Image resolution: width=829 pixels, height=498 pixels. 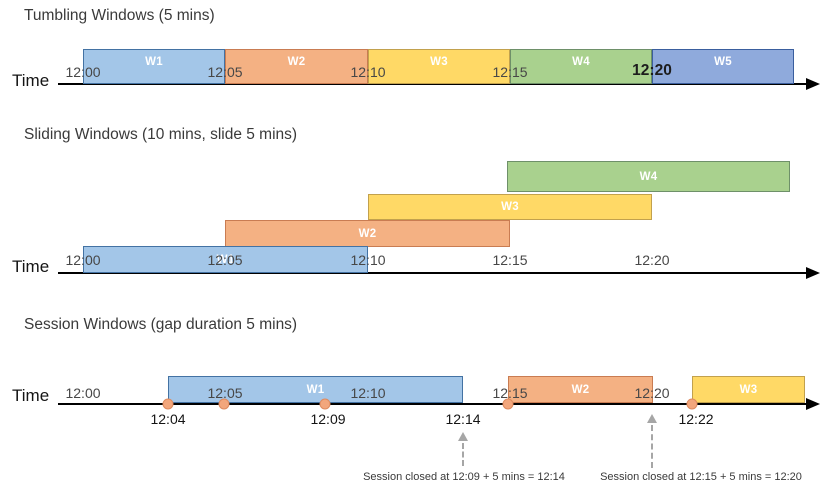 I want to click on tumbling-window-bar-w3: W3, so click(x=439, y=66).